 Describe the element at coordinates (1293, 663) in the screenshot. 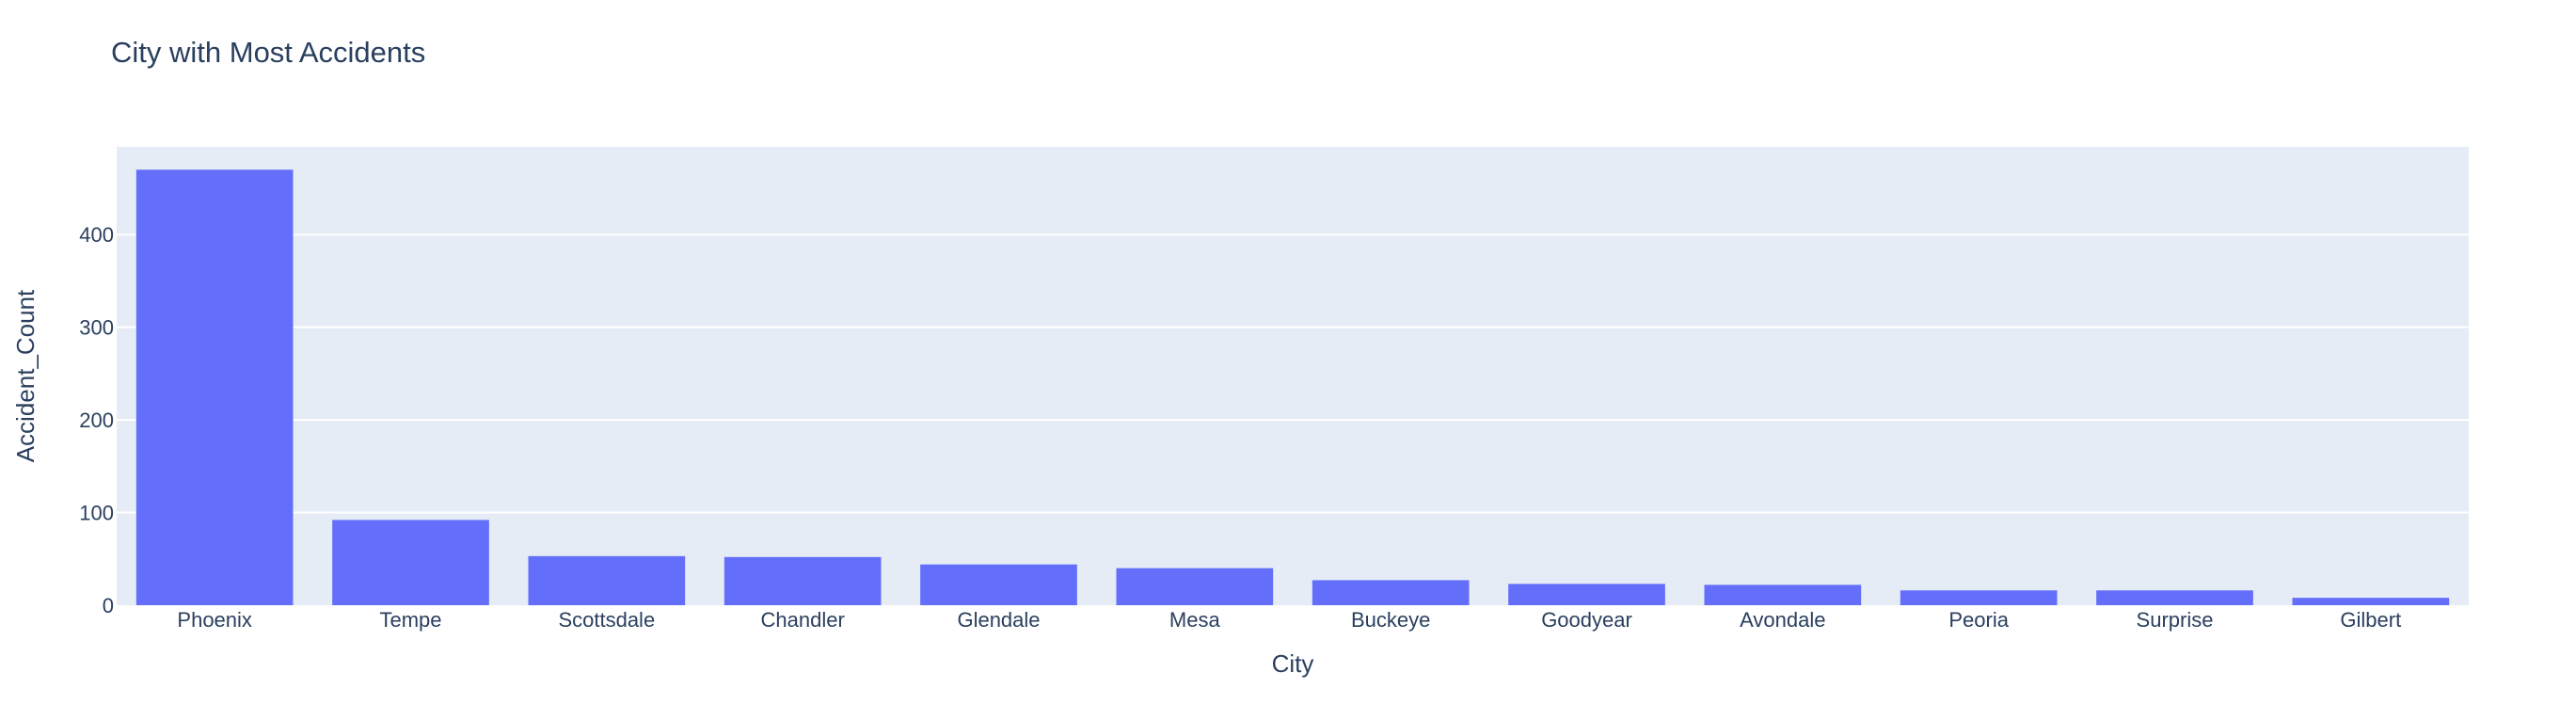

I see `x-axis-title: City` at that location.